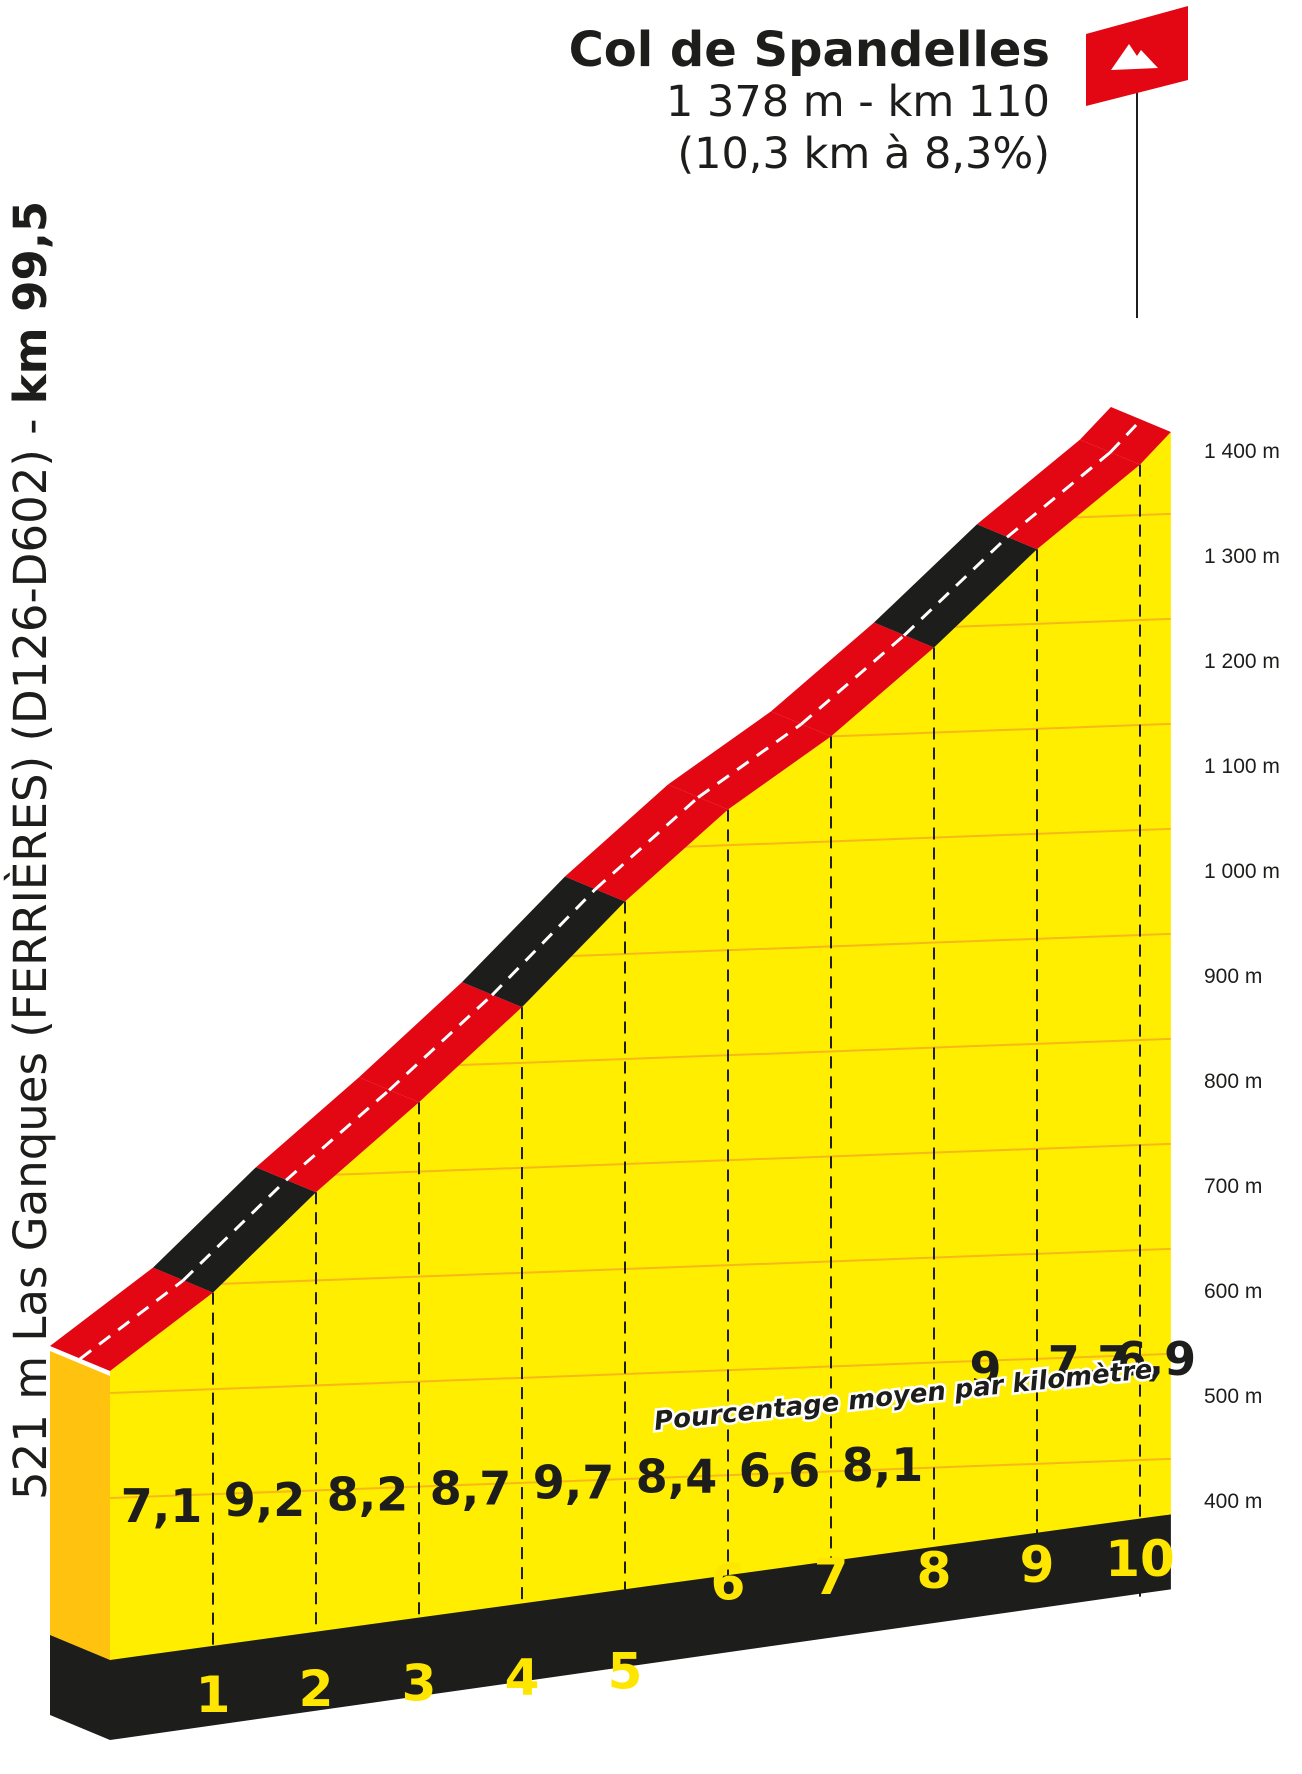 This screenshot has height=1774, width=1302. Describe the element at coordinates (1233, 1501) in the screenshot. I see `y-tick-label: 400 m` at that location.